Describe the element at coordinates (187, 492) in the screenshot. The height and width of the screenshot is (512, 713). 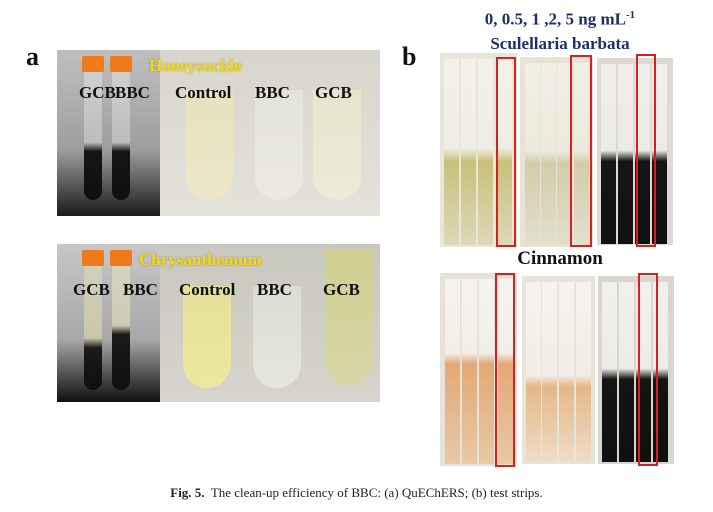
I see `caption-label: Fig. 5.` at that location.